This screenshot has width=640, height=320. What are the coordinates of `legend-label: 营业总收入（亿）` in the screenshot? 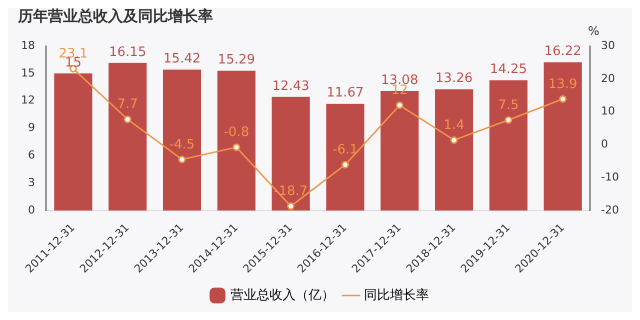 It's located at (282, 295).